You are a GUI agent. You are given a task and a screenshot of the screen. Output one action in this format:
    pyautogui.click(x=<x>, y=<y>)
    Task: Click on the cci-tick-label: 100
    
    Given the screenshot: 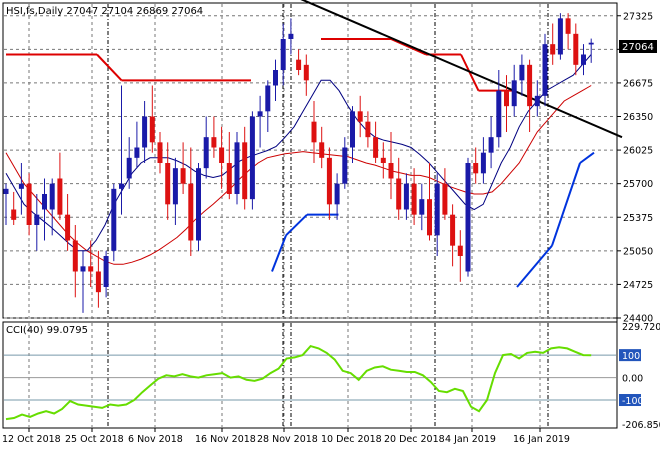 What is the action you would take?
    pyautogui.click(x=631, y=356)
    